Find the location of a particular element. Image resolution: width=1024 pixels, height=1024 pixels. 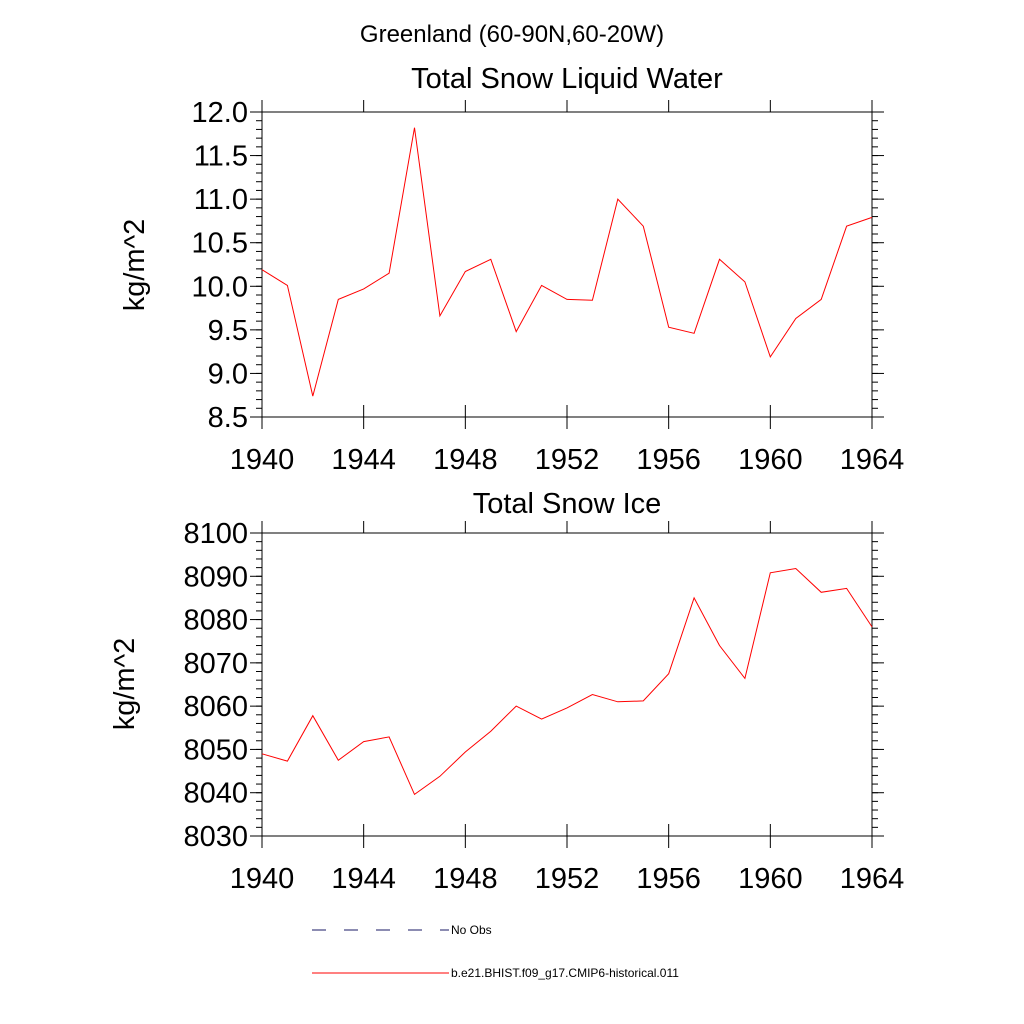

legend-label: b.e21.BHIST.f09_g17.CMIP6-historical.011 is located at coordinates (565, 973).